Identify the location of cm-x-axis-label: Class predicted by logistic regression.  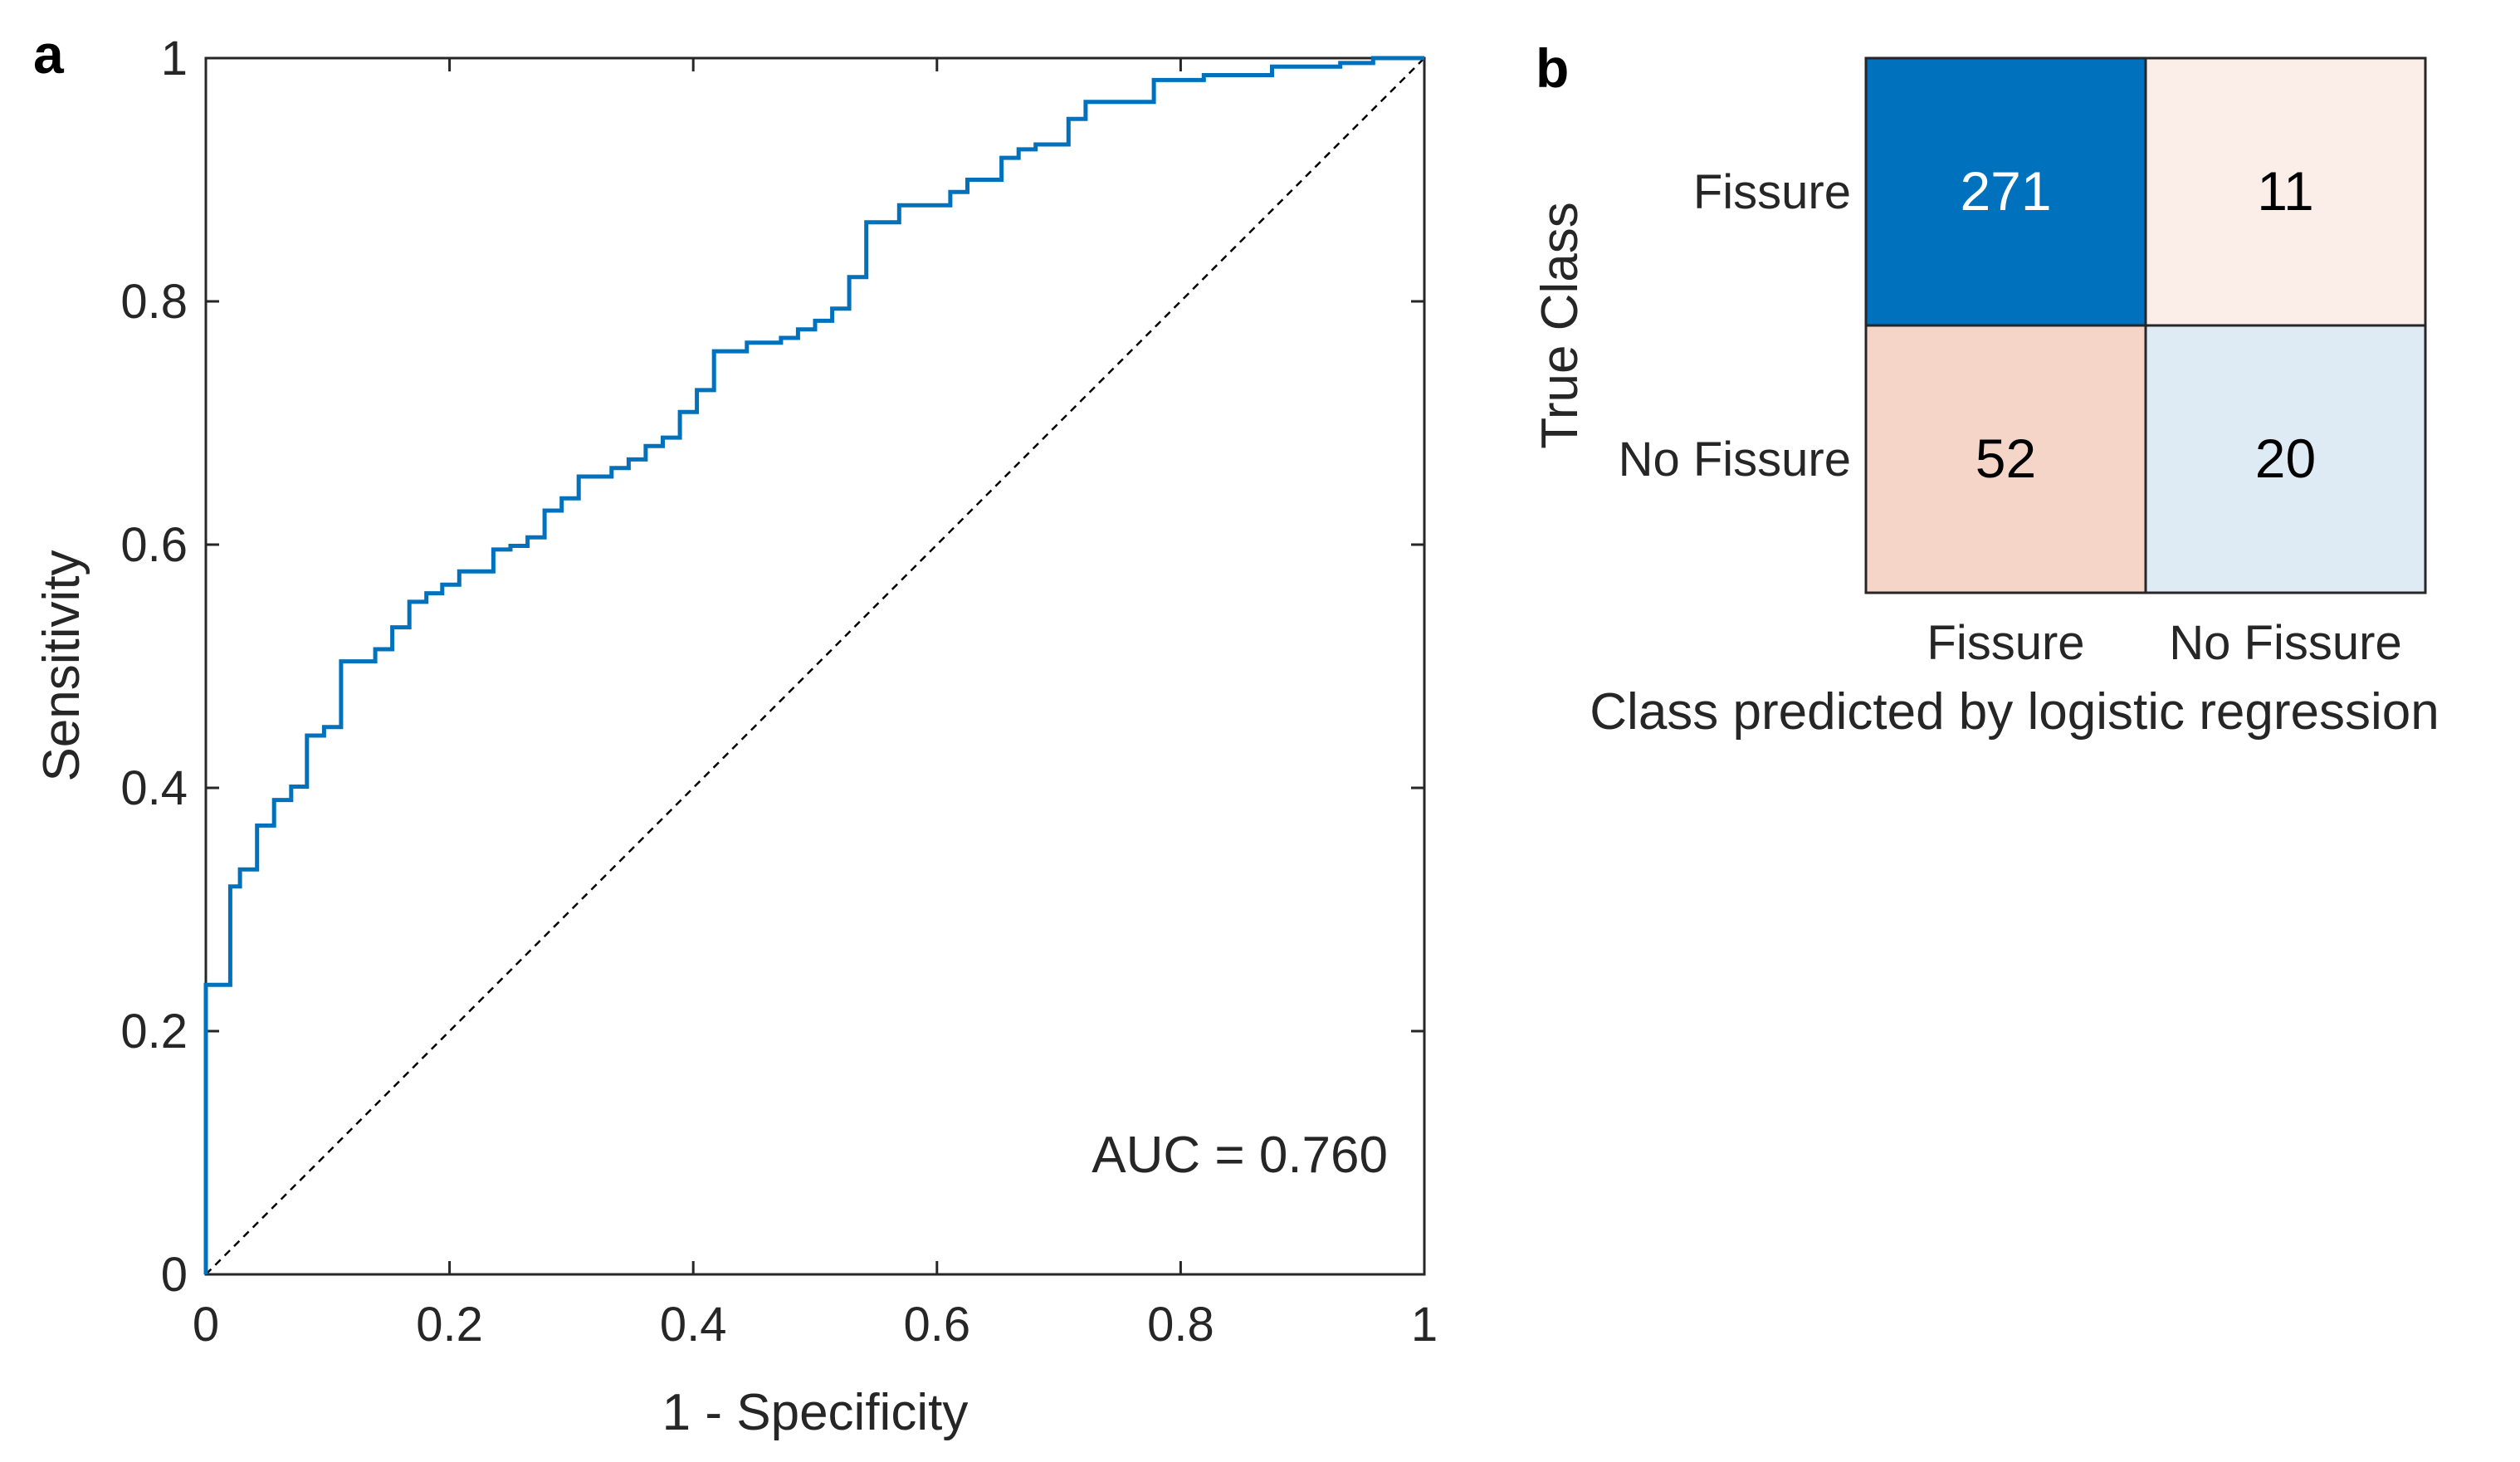
(2014, 712).